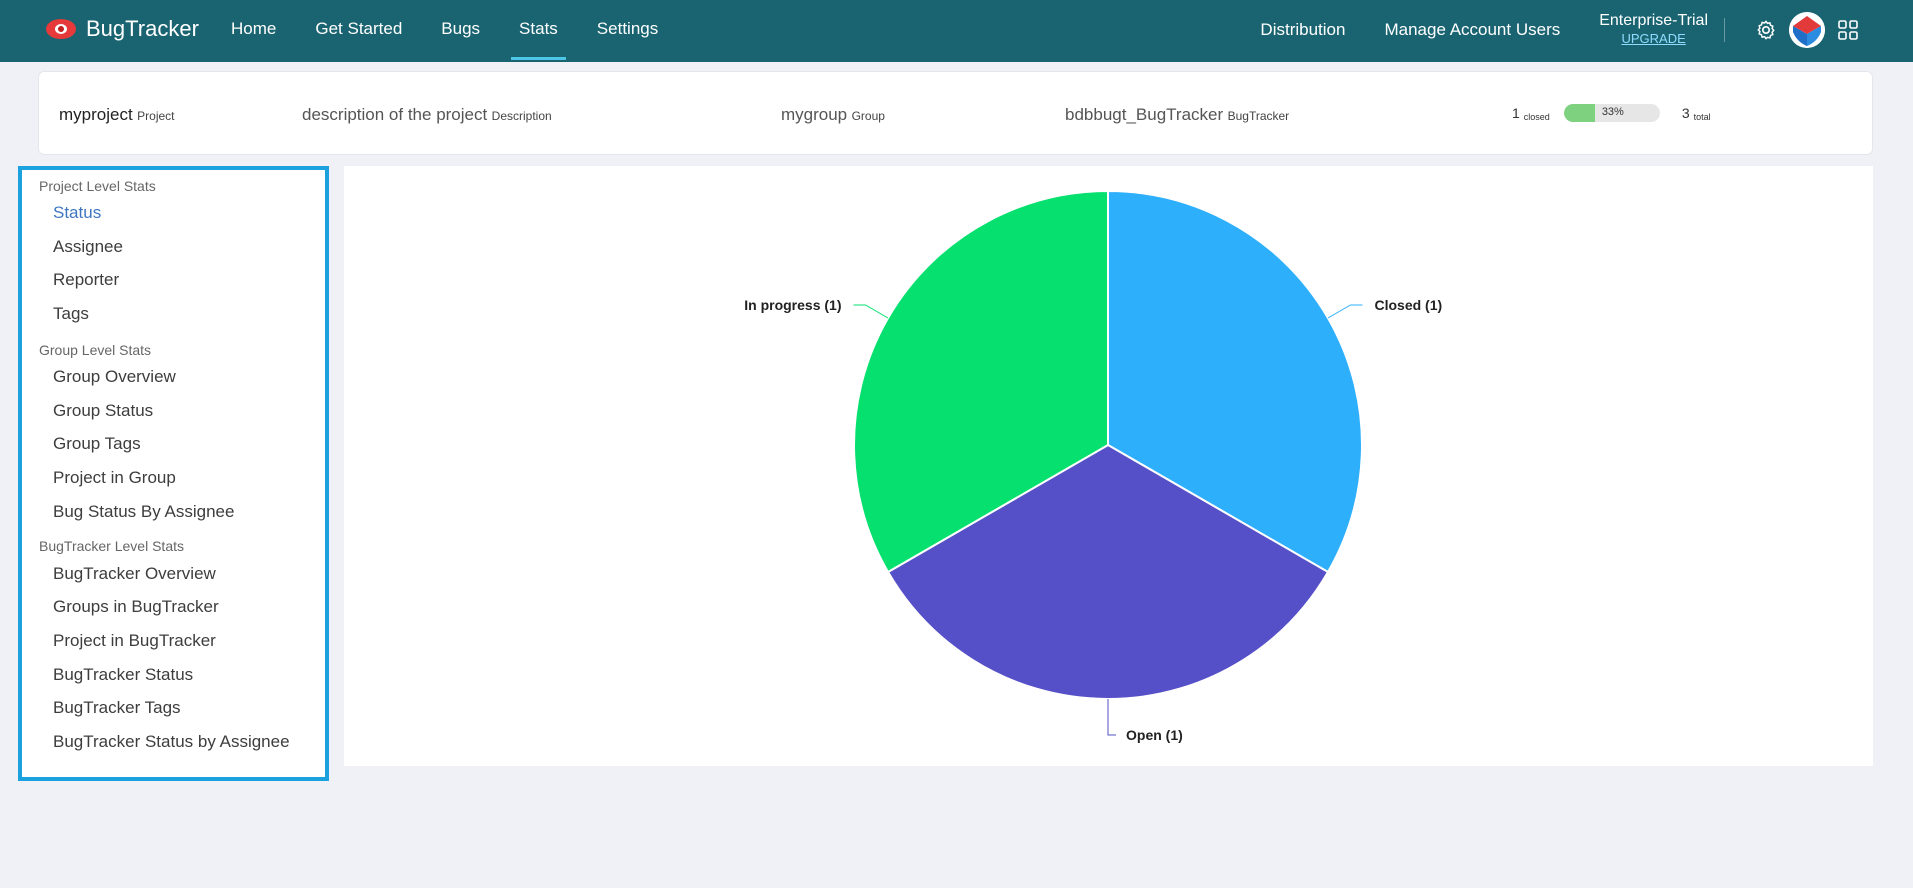 This screenshot has height=888, width=1913. Describe the element at coordinates (1724, 30) in the screenshot. I see `divider` at that location.